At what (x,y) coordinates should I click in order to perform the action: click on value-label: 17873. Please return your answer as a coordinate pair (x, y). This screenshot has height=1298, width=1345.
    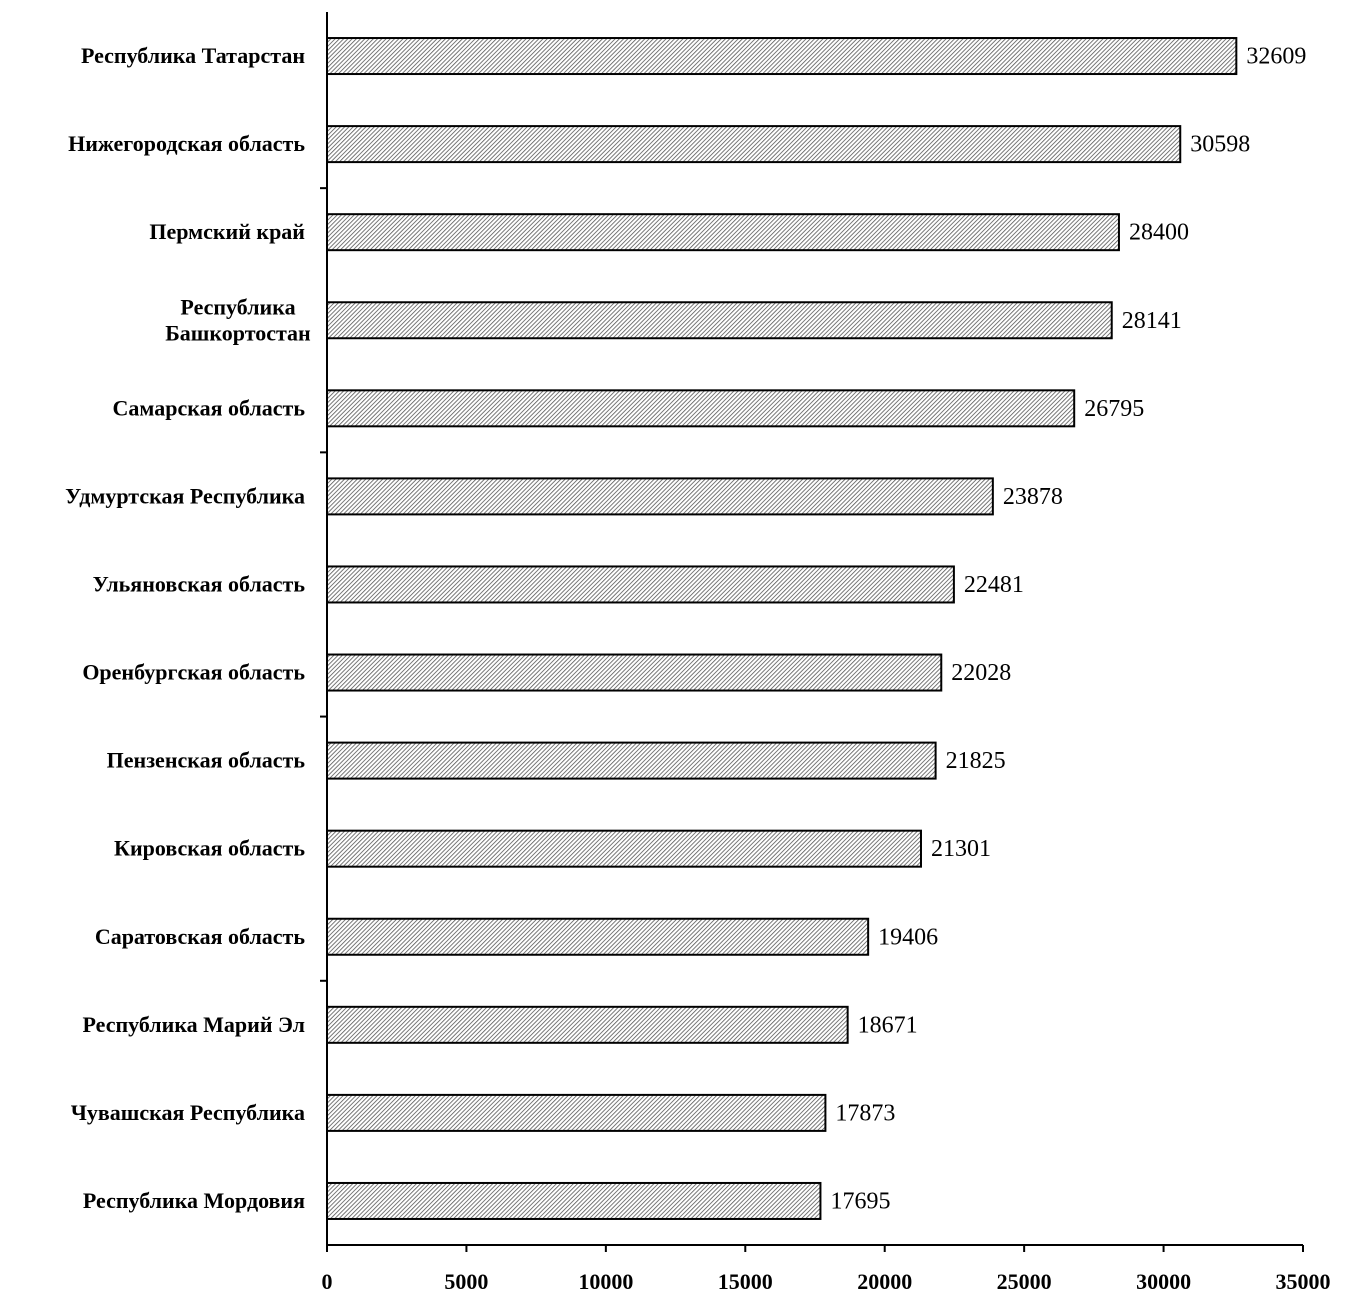
    Looking at the image, I should click on (865, 1113).